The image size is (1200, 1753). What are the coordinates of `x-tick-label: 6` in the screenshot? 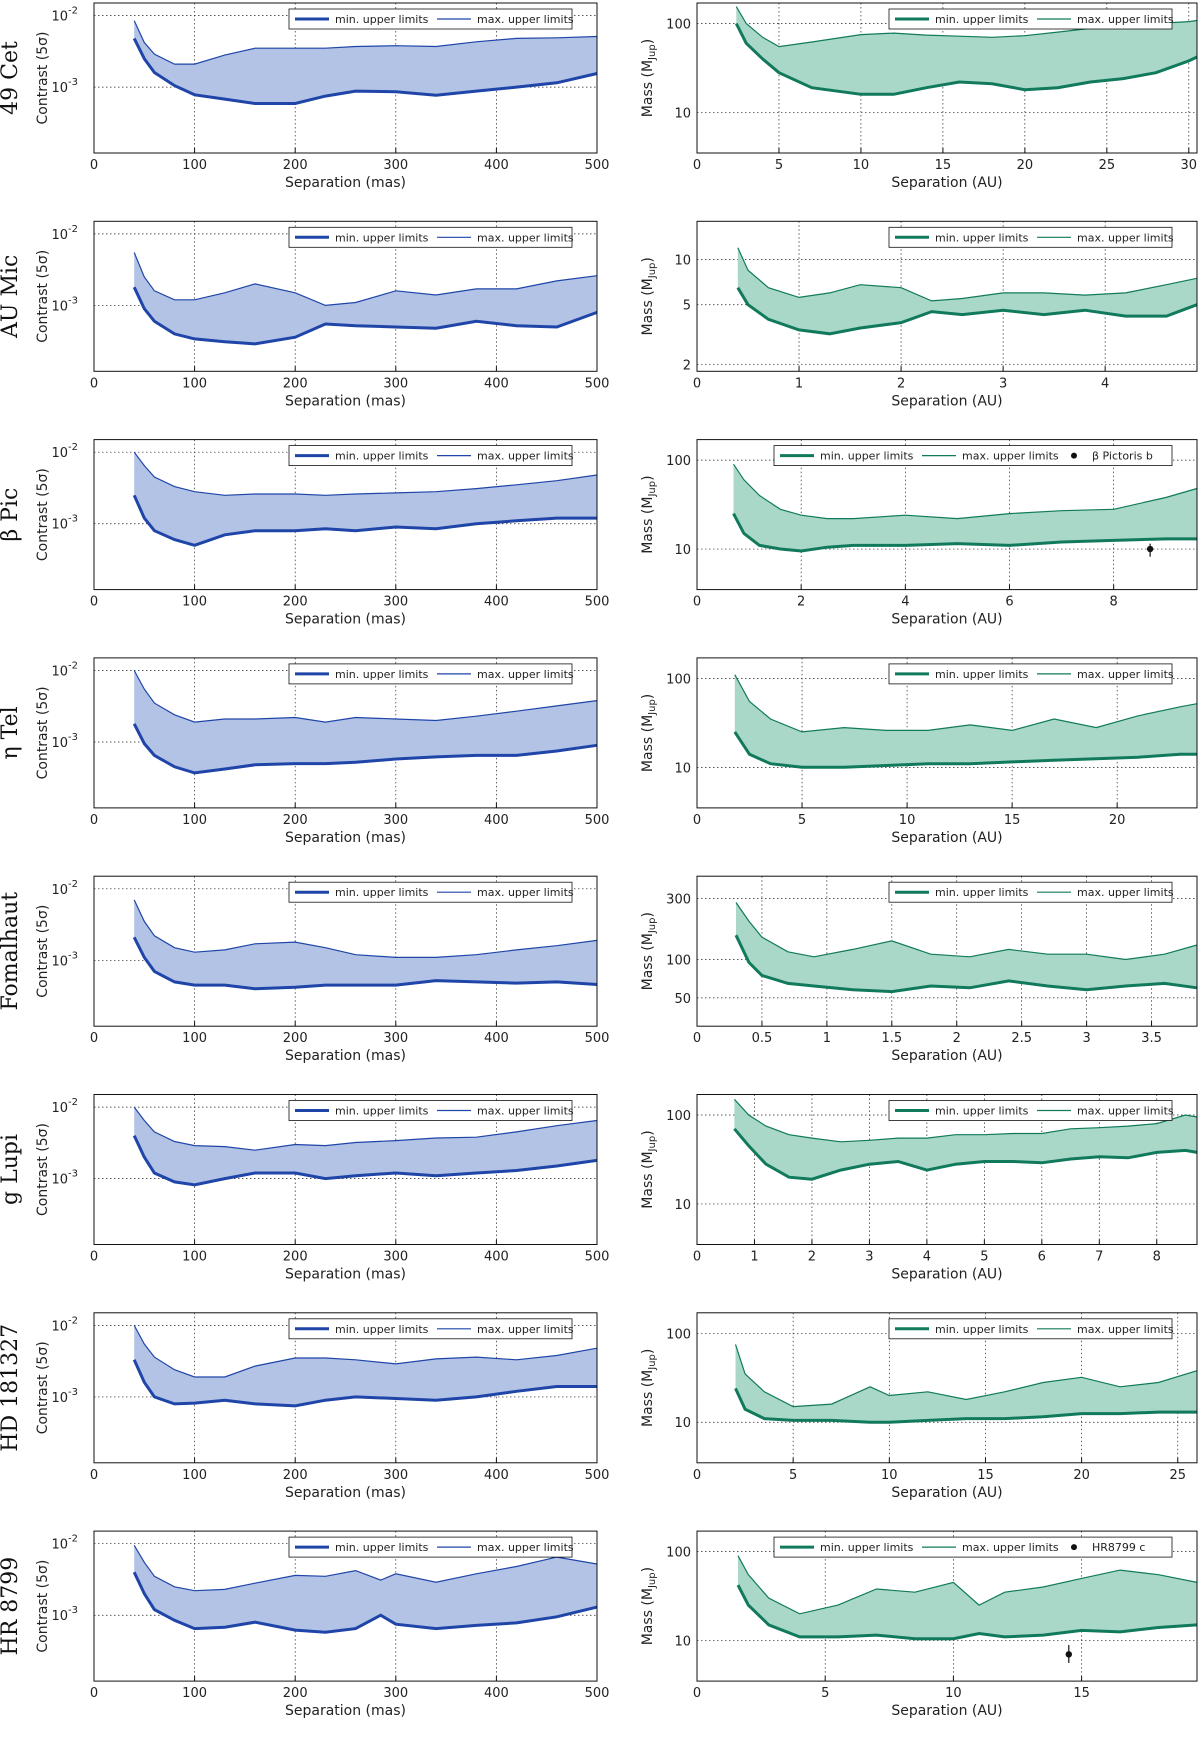 It's located at (1042, 1257).